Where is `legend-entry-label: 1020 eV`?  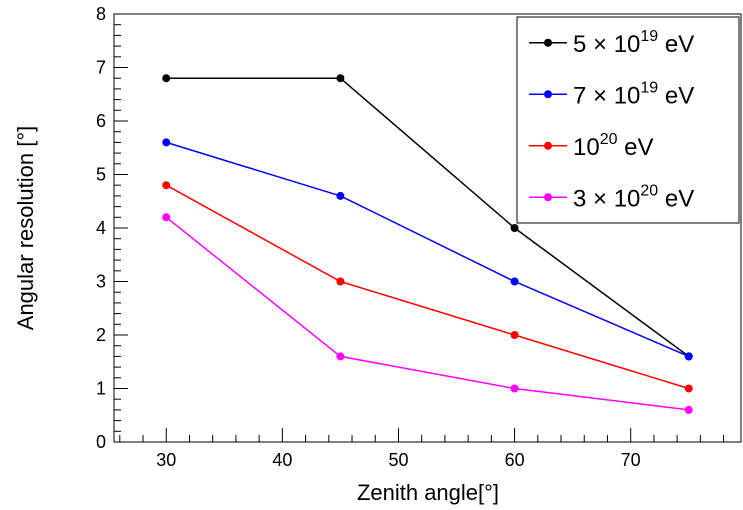 legend-entry-label: 1020 eV is located at coordinates (613, 146).